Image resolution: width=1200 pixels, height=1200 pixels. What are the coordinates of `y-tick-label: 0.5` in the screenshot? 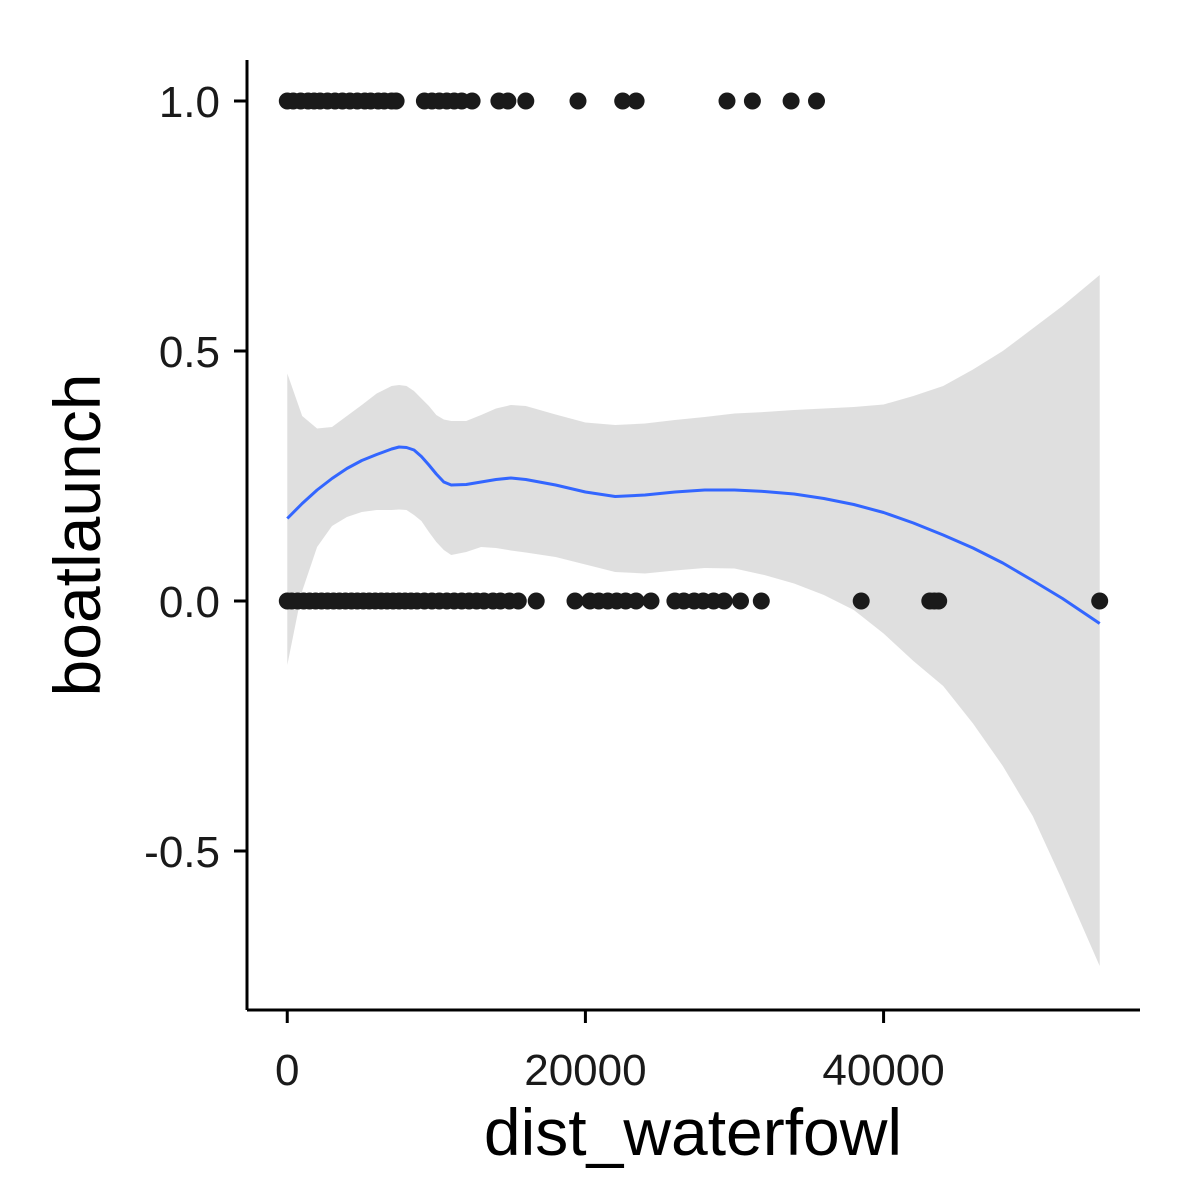 It's located at (189, 352).